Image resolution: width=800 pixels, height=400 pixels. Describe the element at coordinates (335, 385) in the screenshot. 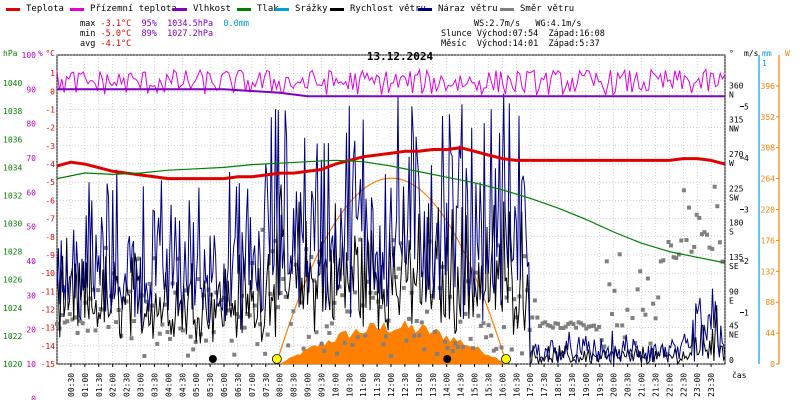

I see `axis-tick-time: 10:00` at that location.